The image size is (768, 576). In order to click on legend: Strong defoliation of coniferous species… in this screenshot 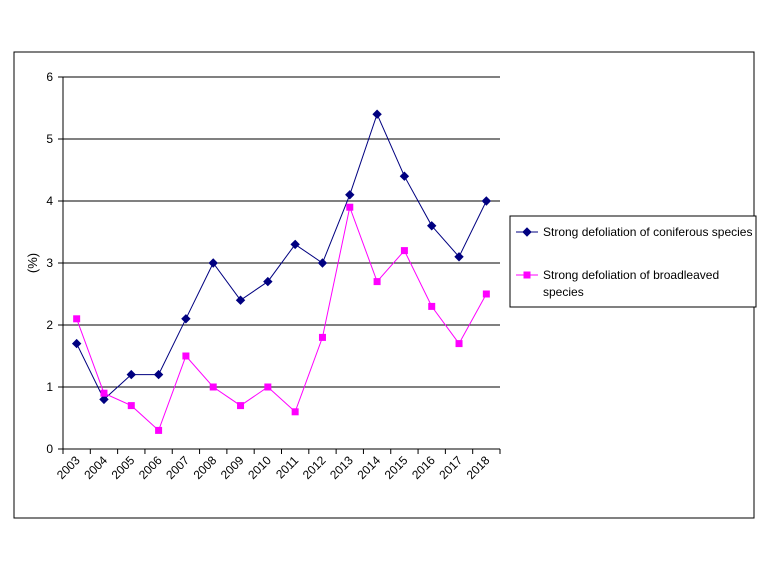, I will do `click(633, 261)`.